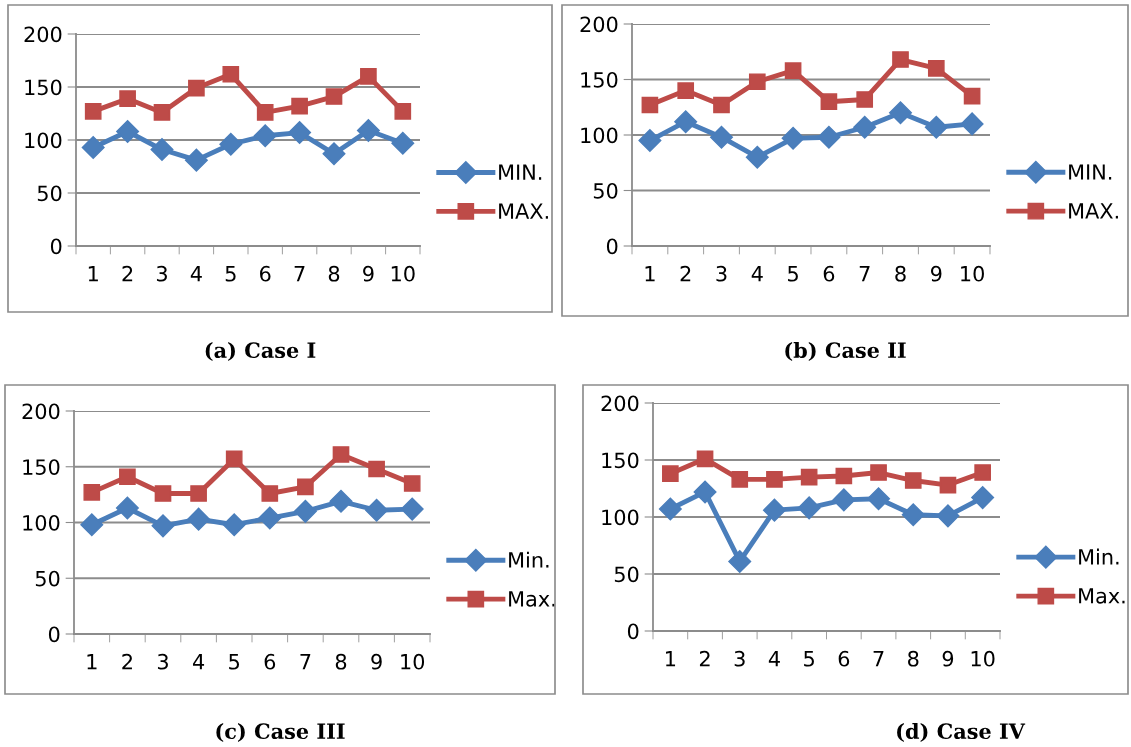 Image resolution: width=1131 pixels, height=747 pixels. I want to click on text: (c) Case III, so click(280, 732).